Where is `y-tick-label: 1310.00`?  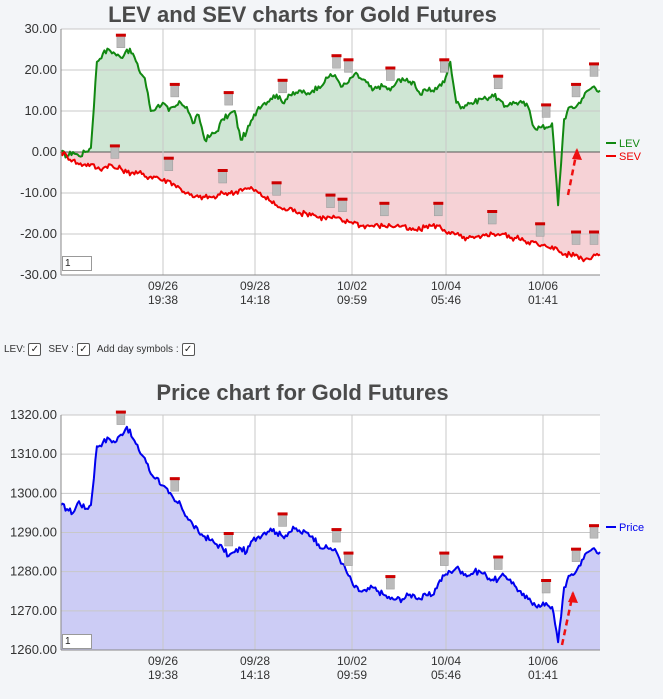
y-tick-label: 1310.00 is located at coordinates (33, 453).